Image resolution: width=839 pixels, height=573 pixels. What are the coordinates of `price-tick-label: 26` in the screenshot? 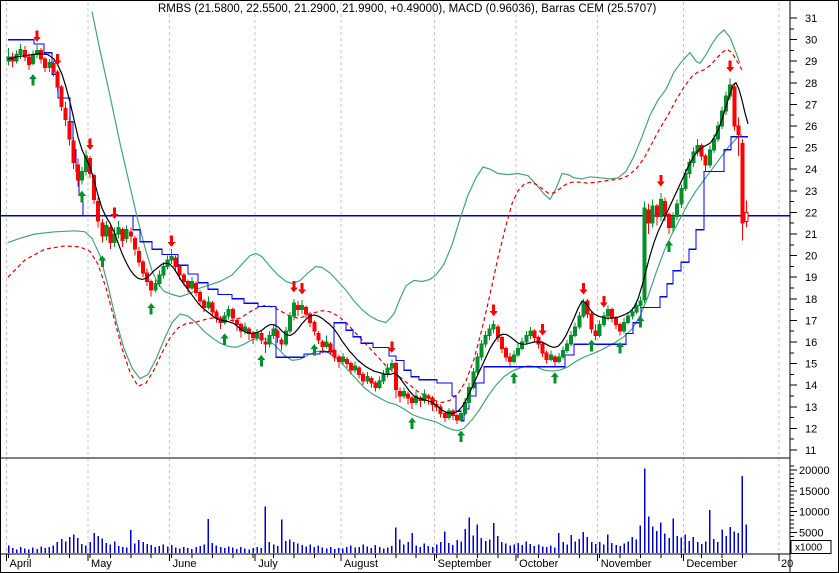 It's located at (811, 127).